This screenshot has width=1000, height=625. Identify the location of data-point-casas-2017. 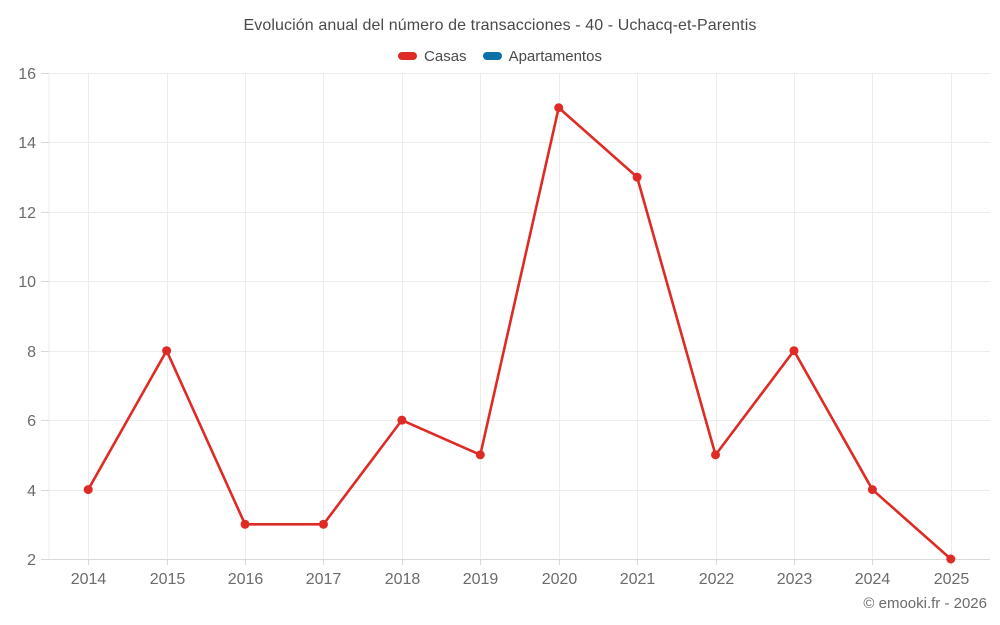
(323, 524).